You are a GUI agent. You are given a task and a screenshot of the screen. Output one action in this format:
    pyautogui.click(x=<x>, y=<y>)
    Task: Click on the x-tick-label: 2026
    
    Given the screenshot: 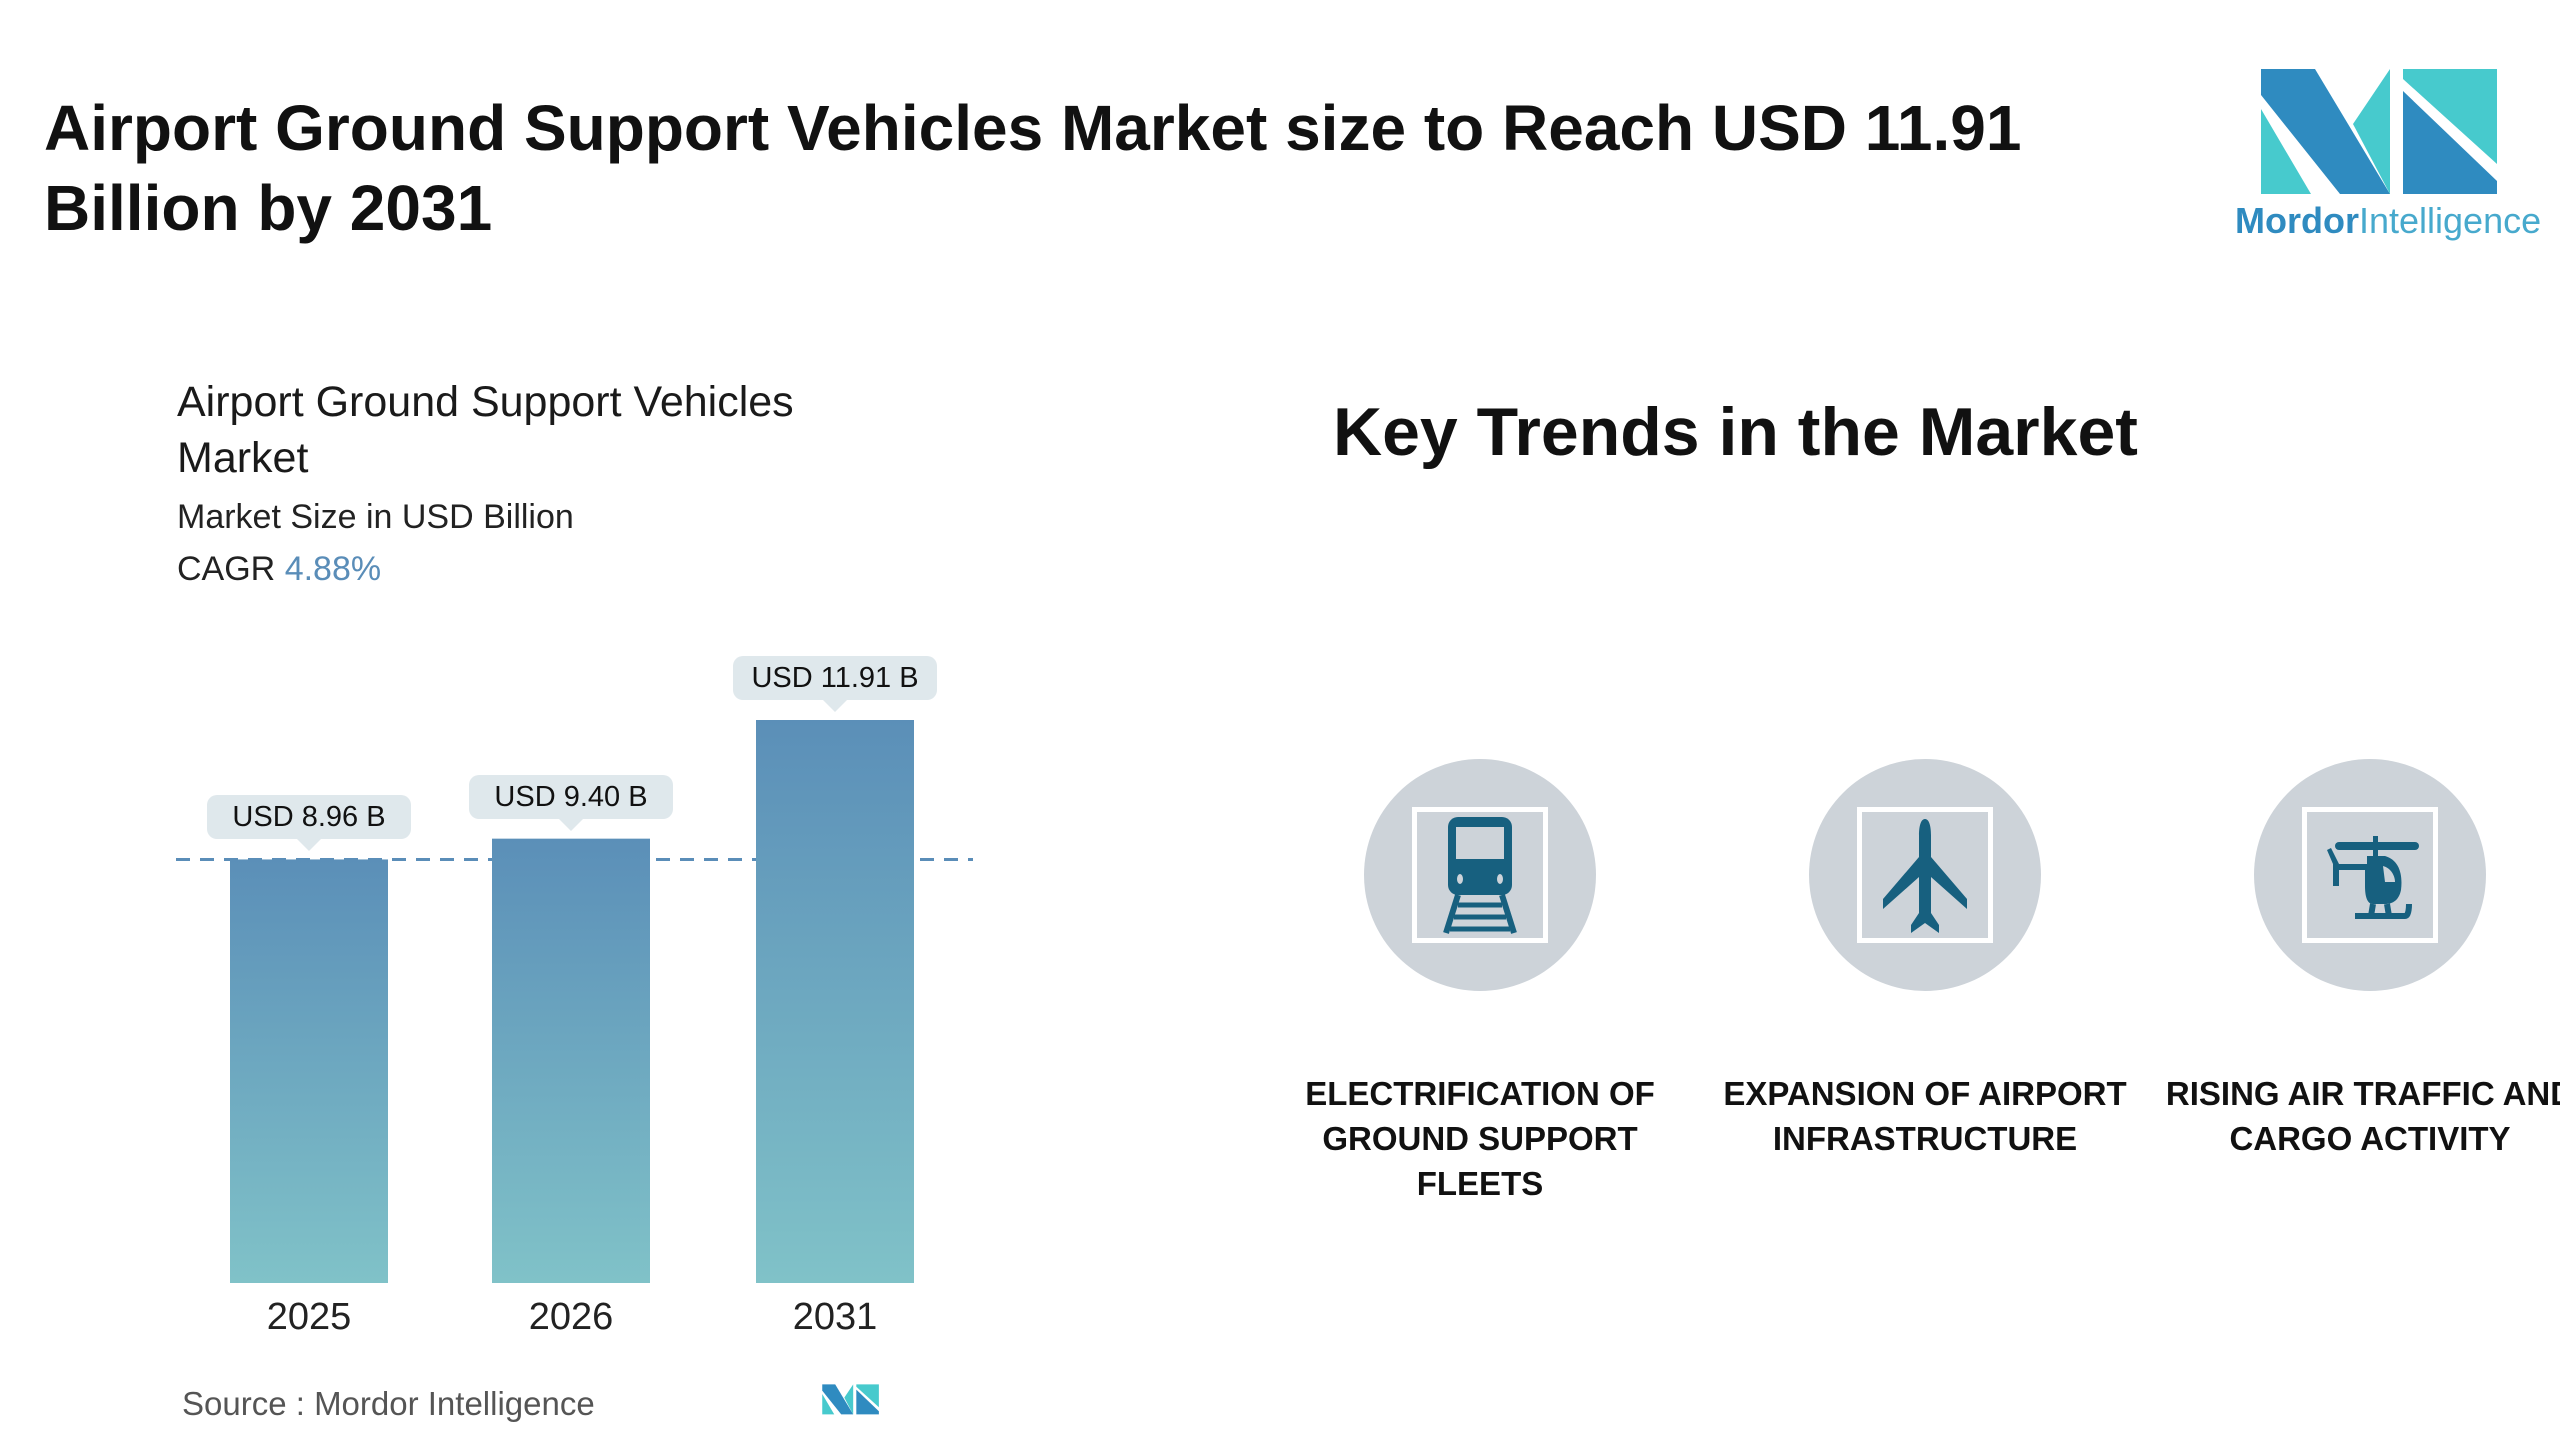 What is the action you would take?
    pyautogui.click(x=571, y=1317)
    